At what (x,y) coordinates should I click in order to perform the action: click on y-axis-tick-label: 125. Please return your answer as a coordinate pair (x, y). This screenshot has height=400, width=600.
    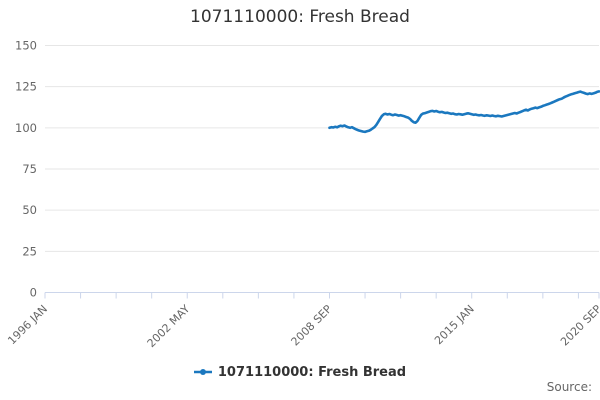
    Looking at the image, I should click on (26, 87).